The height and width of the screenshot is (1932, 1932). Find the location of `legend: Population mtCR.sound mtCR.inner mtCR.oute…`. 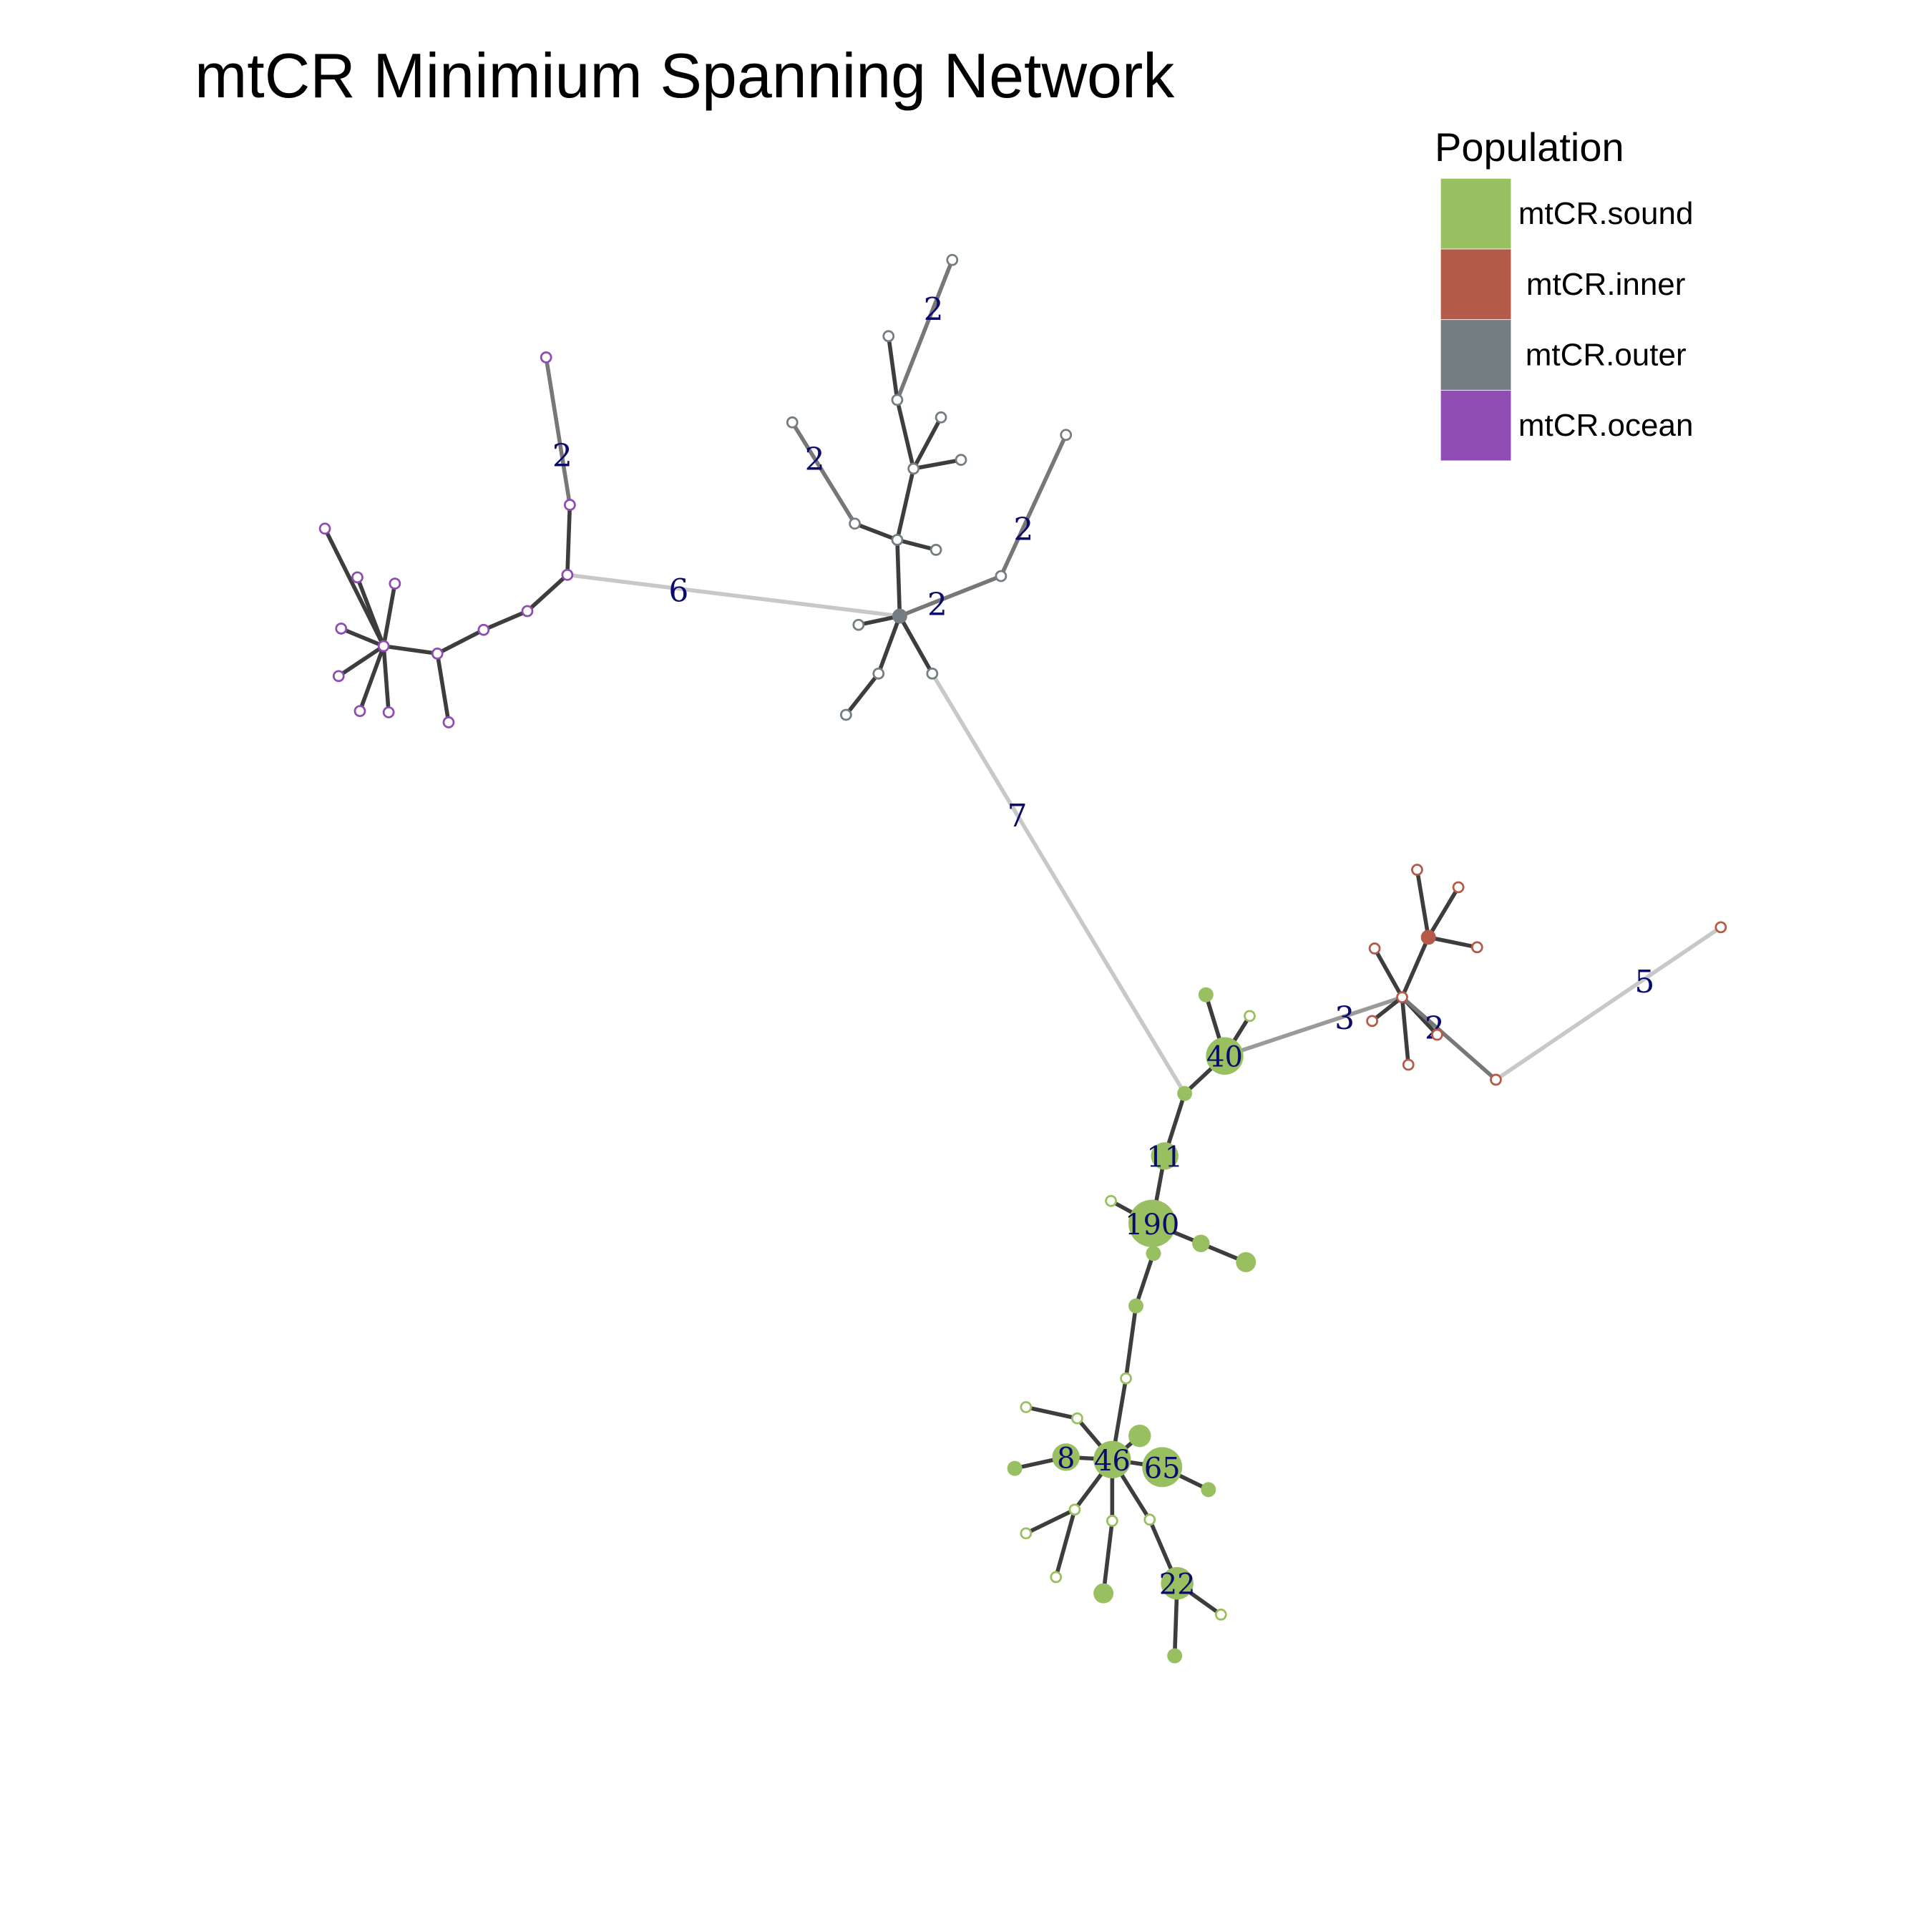

legend: Population mtCR.sound mtCR.inner mtCR.oute… is located at coordinates (1564, 293).